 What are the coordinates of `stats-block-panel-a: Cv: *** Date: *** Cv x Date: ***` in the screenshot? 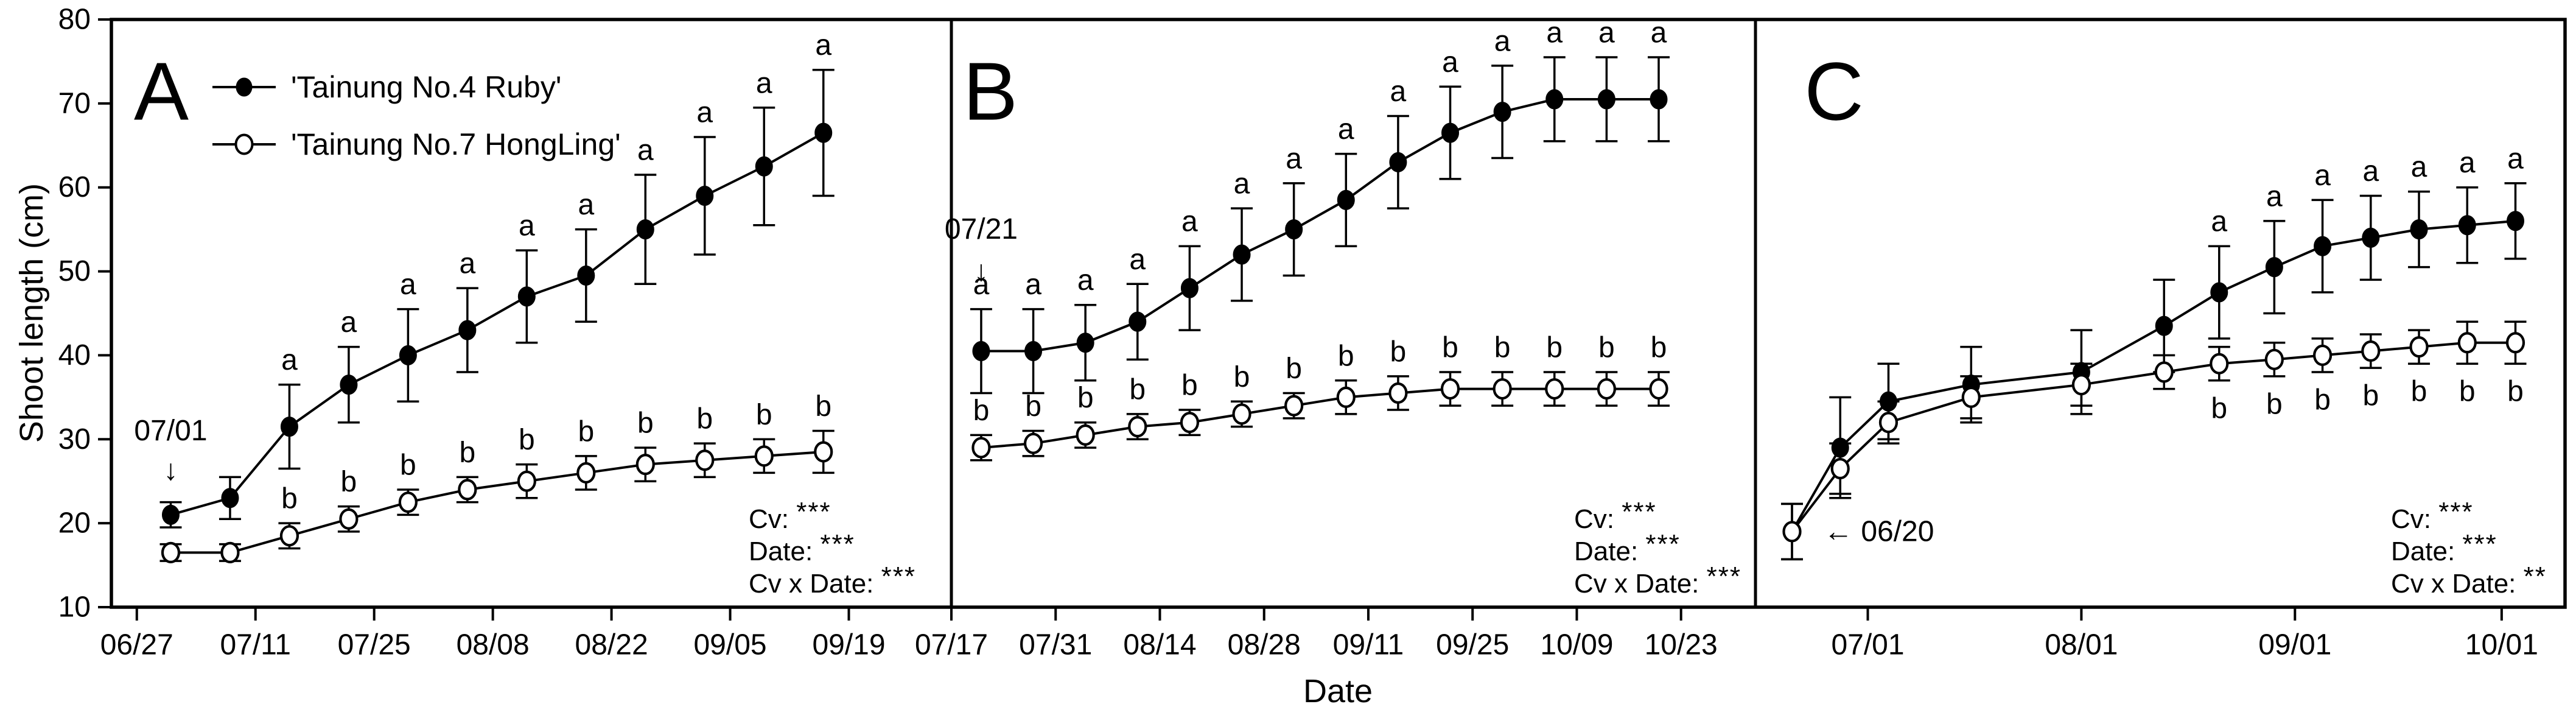 It's located at (832, 548).